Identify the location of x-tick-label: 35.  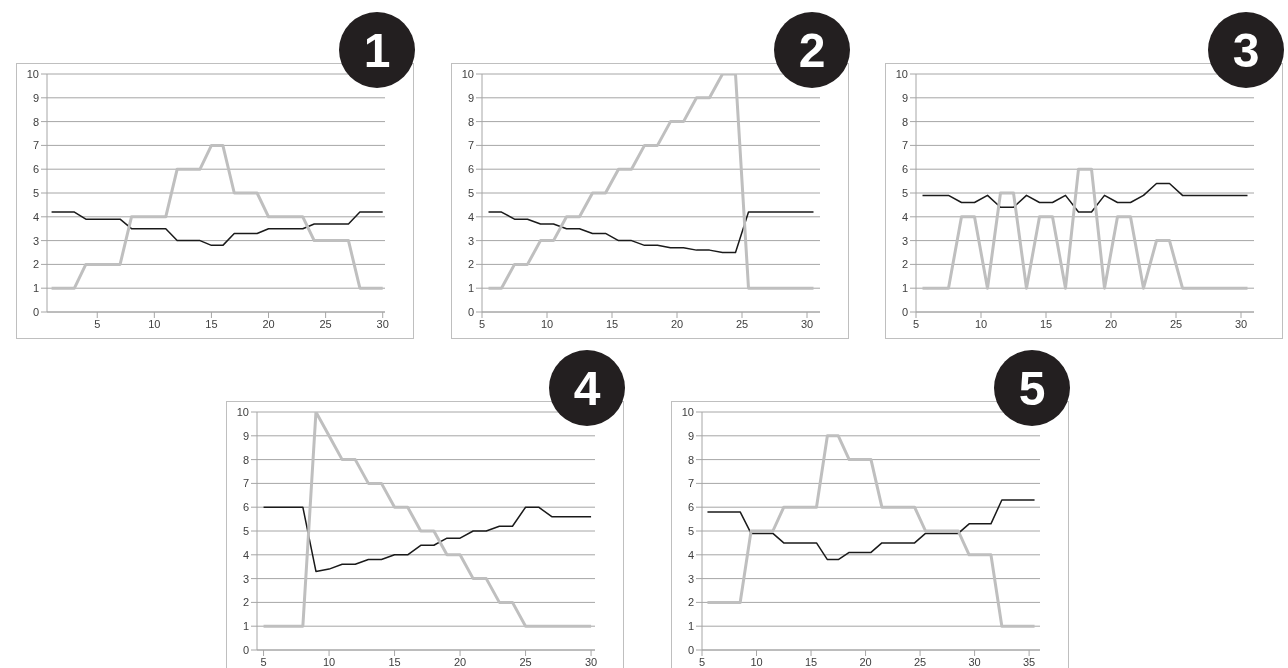
(1029, 661).